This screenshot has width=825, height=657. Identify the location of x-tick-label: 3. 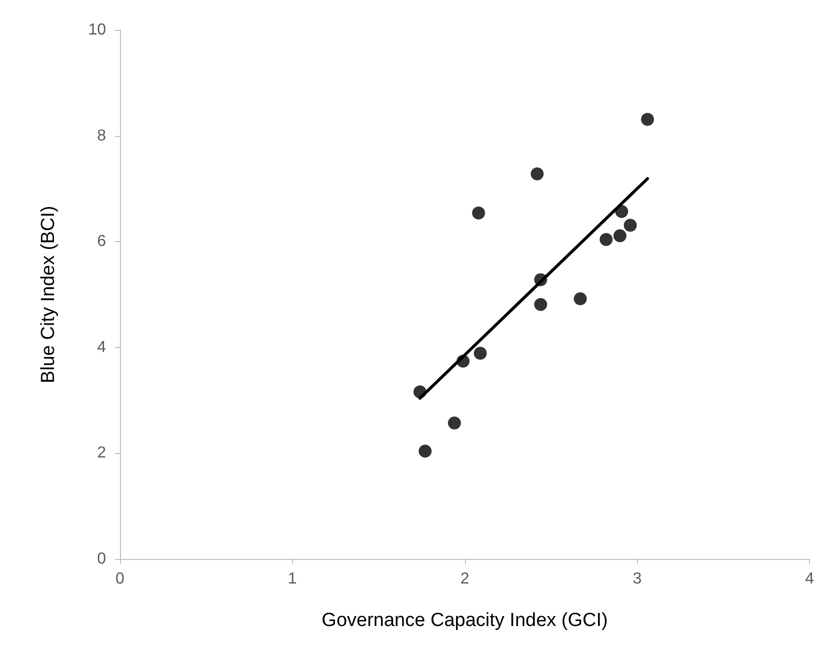
(637, 579).